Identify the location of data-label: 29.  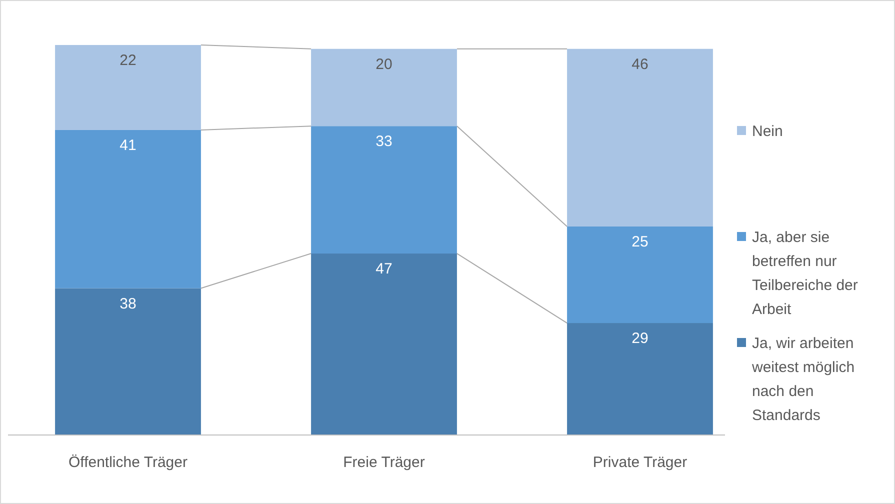
(640, 339).